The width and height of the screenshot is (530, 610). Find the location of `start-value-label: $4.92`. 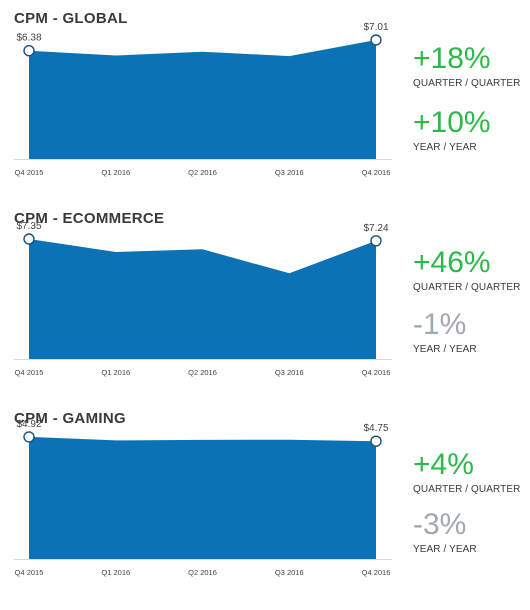

start-value-label: $4.92 is located at coordinates (28, 424).